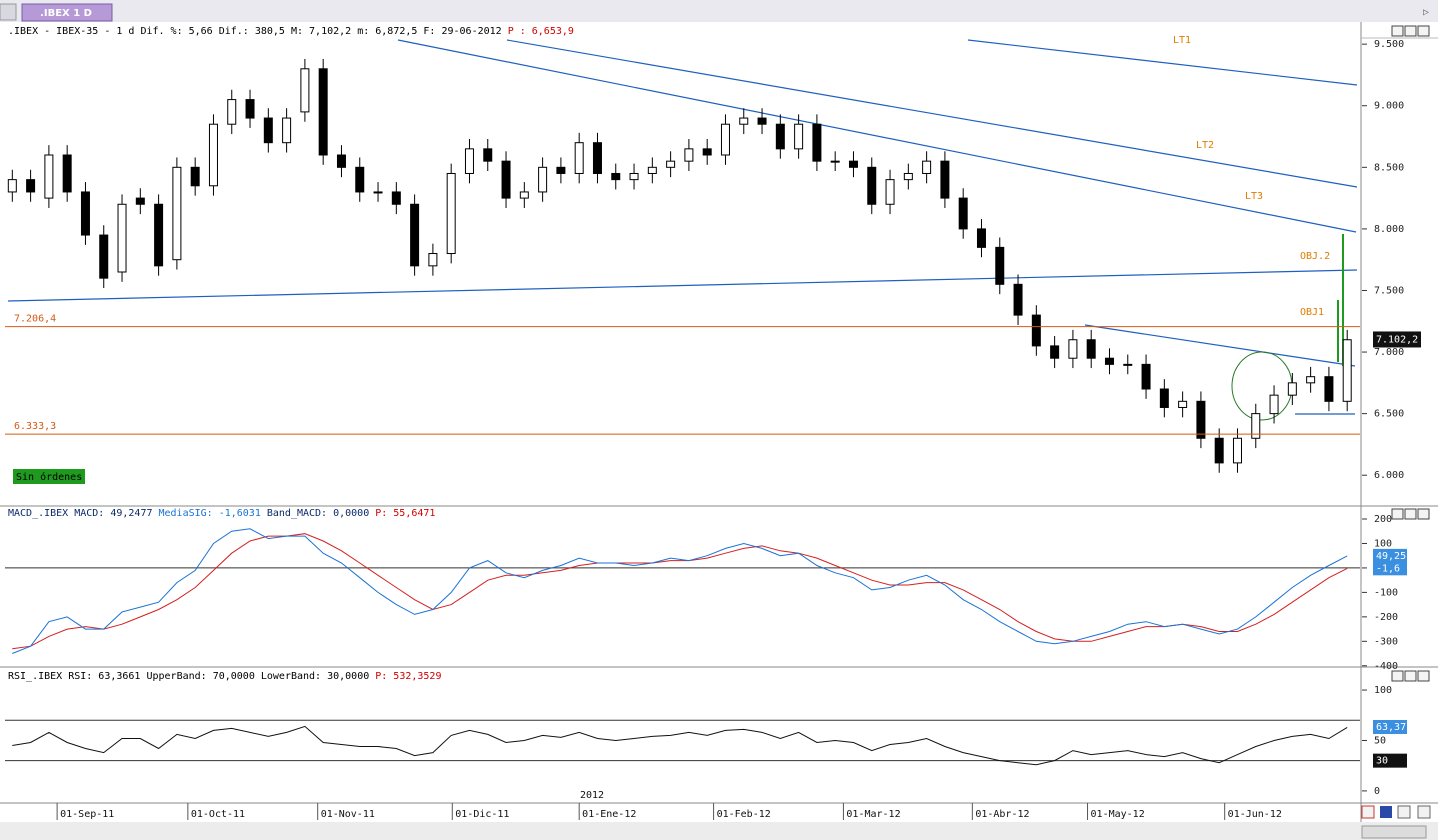  Describe the element at coordinates (35, 319) in the screenshot. I see `level-label: 7.206,4` at that location.